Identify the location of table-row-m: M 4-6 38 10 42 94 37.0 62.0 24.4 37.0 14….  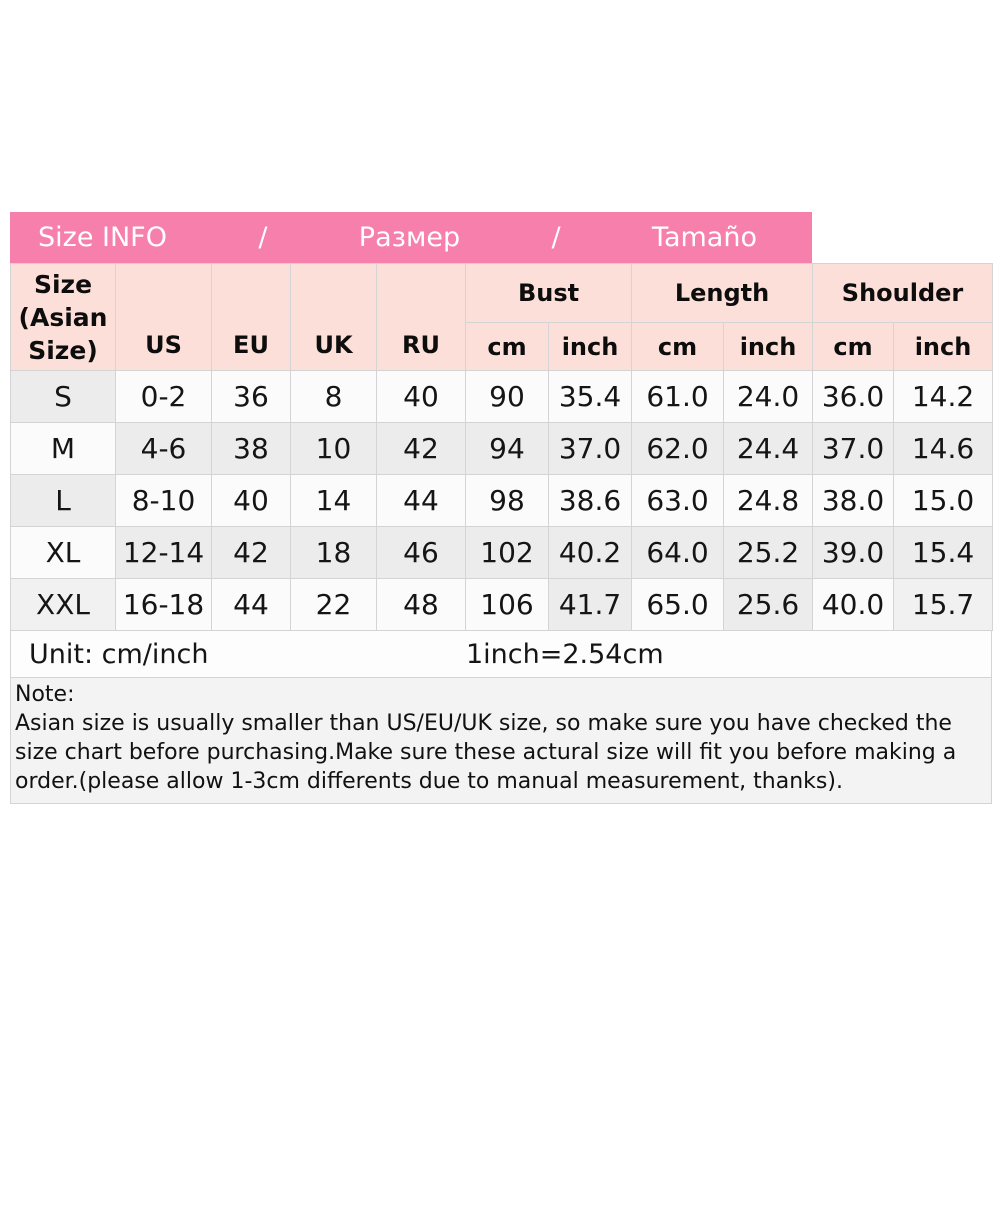
(502, 448).